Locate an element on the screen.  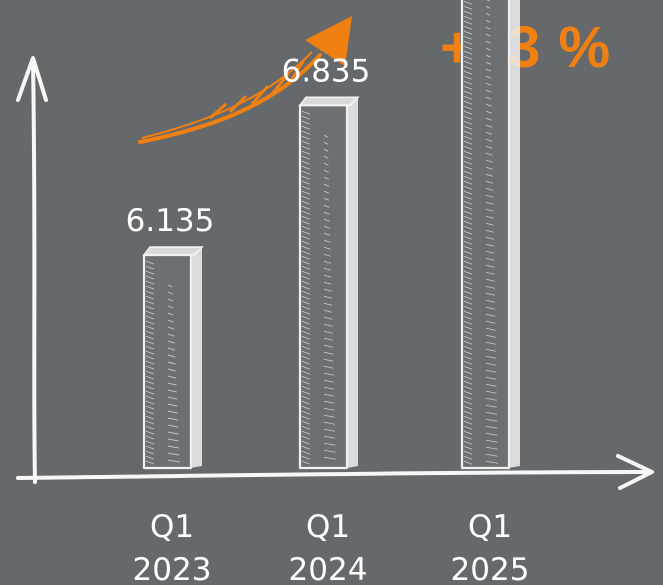
x-axis is located at coordinates (334, 475).